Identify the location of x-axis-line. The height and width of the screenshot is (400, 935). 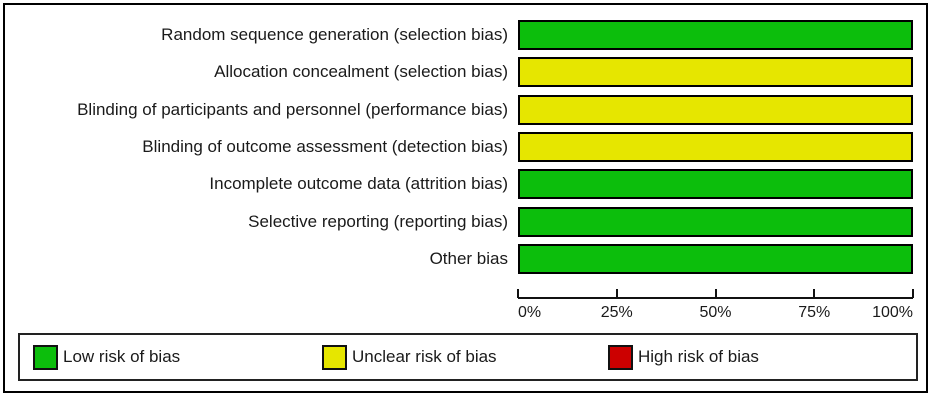
(715, 294).